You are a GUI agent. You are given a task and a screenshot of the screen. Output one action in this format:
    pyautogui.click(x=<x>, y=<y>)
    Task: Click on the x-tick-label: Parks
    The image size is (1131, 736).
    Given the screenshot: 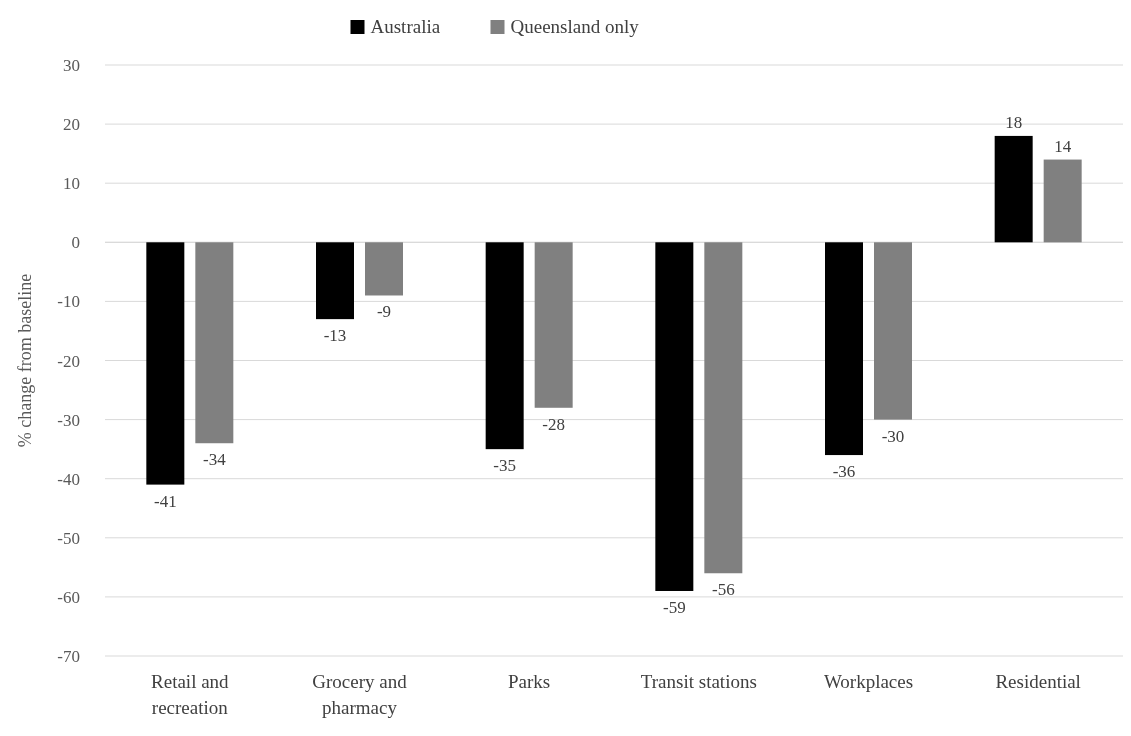 What is the action you would take?
    pyautogui.click(x=529, y=681)
    